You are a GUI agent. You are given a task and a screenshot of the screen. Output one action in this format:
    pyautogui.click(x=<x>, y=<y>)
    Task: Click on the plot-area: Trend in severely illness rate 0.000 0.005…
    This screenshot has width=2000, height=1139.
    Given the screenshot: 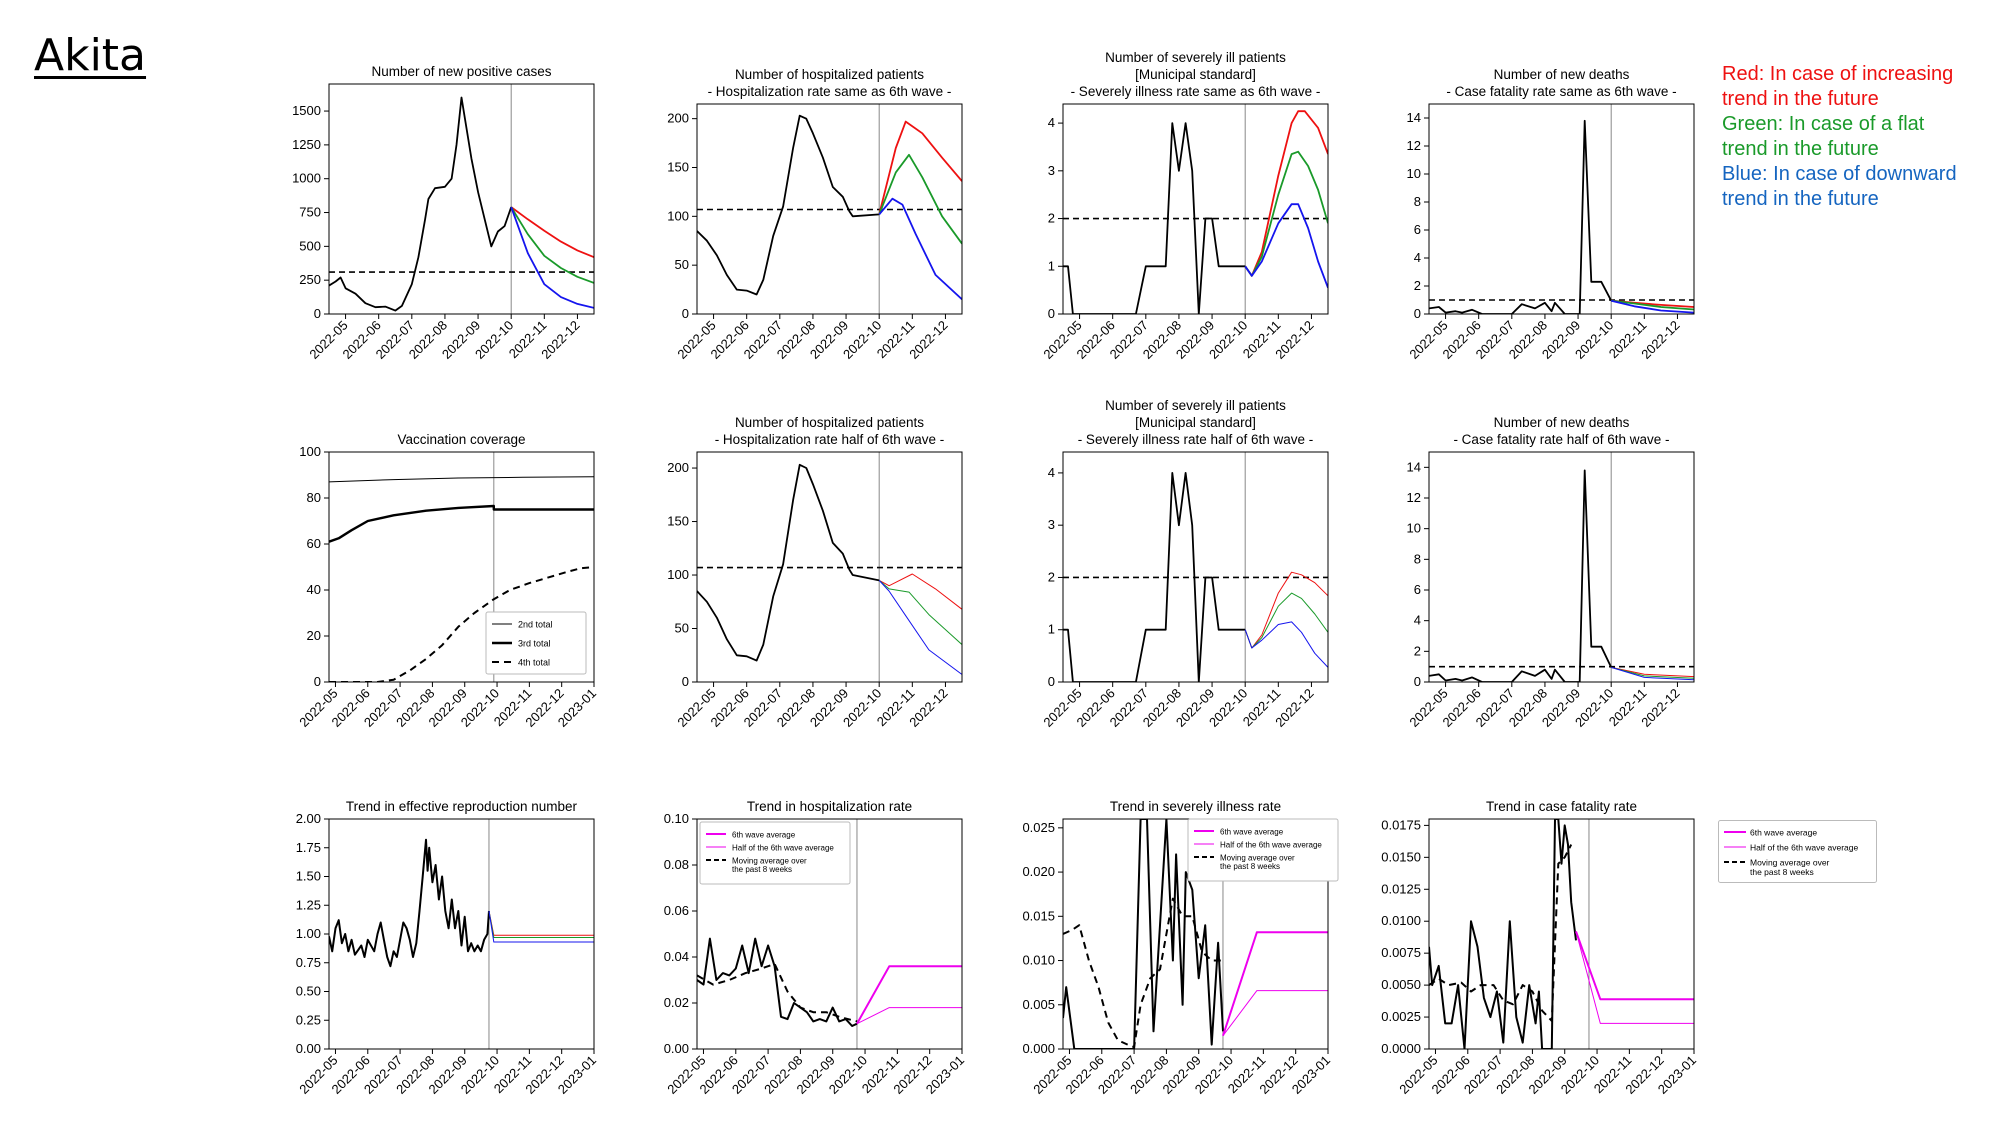 What is the action you would take?
    pyautogui.click(x=1180, y=948)
    